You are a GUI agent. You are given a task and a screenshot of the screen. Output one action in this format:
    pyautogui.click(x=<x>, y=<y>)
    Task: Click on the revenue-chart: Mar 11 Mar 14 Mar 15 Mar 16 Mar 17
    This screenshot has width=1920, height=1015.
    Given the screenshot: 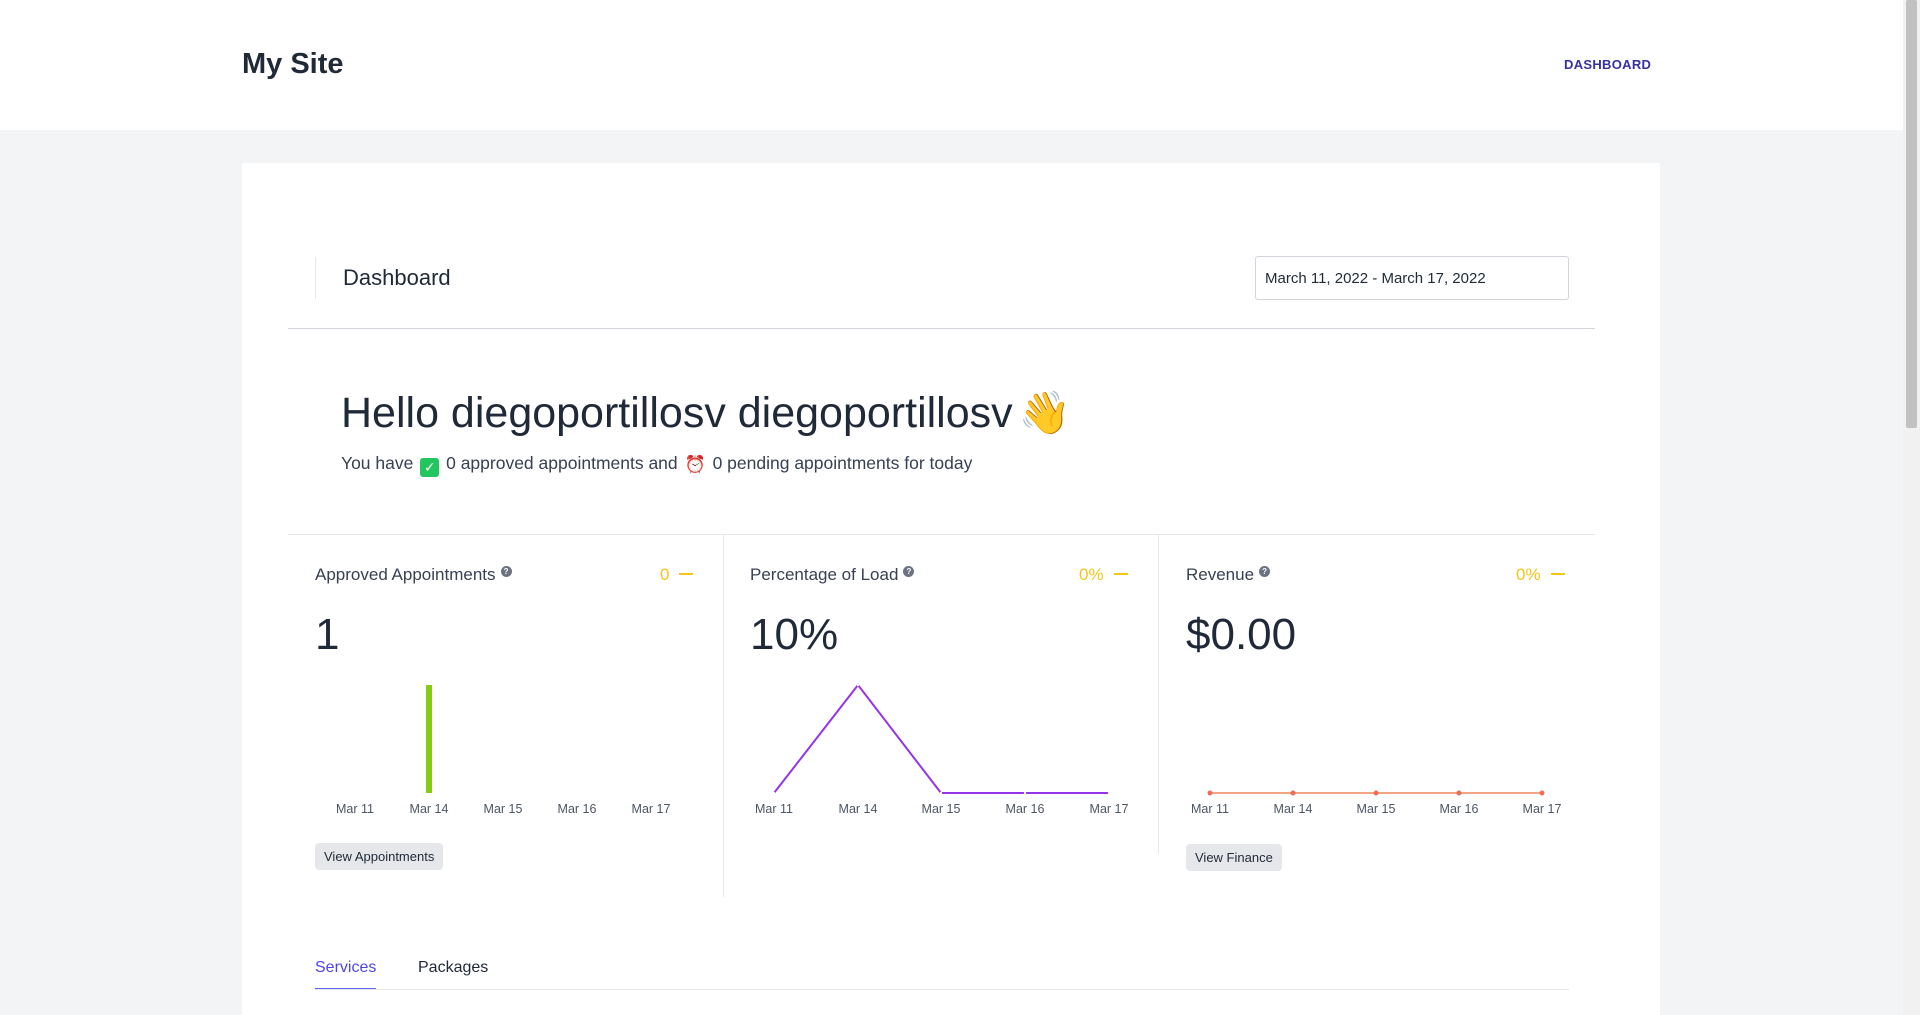 What is the action you would take?
    pyautogui.click(x=1376, y=803)
    